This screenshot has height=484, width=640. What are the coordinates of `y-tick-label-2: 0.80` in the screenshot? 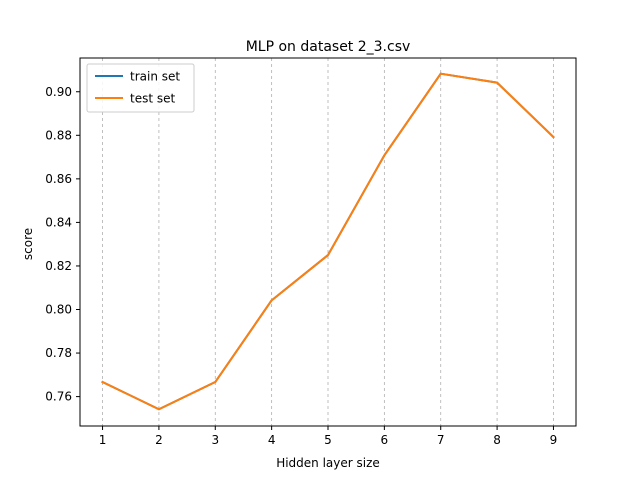 It's located at (58, 310).